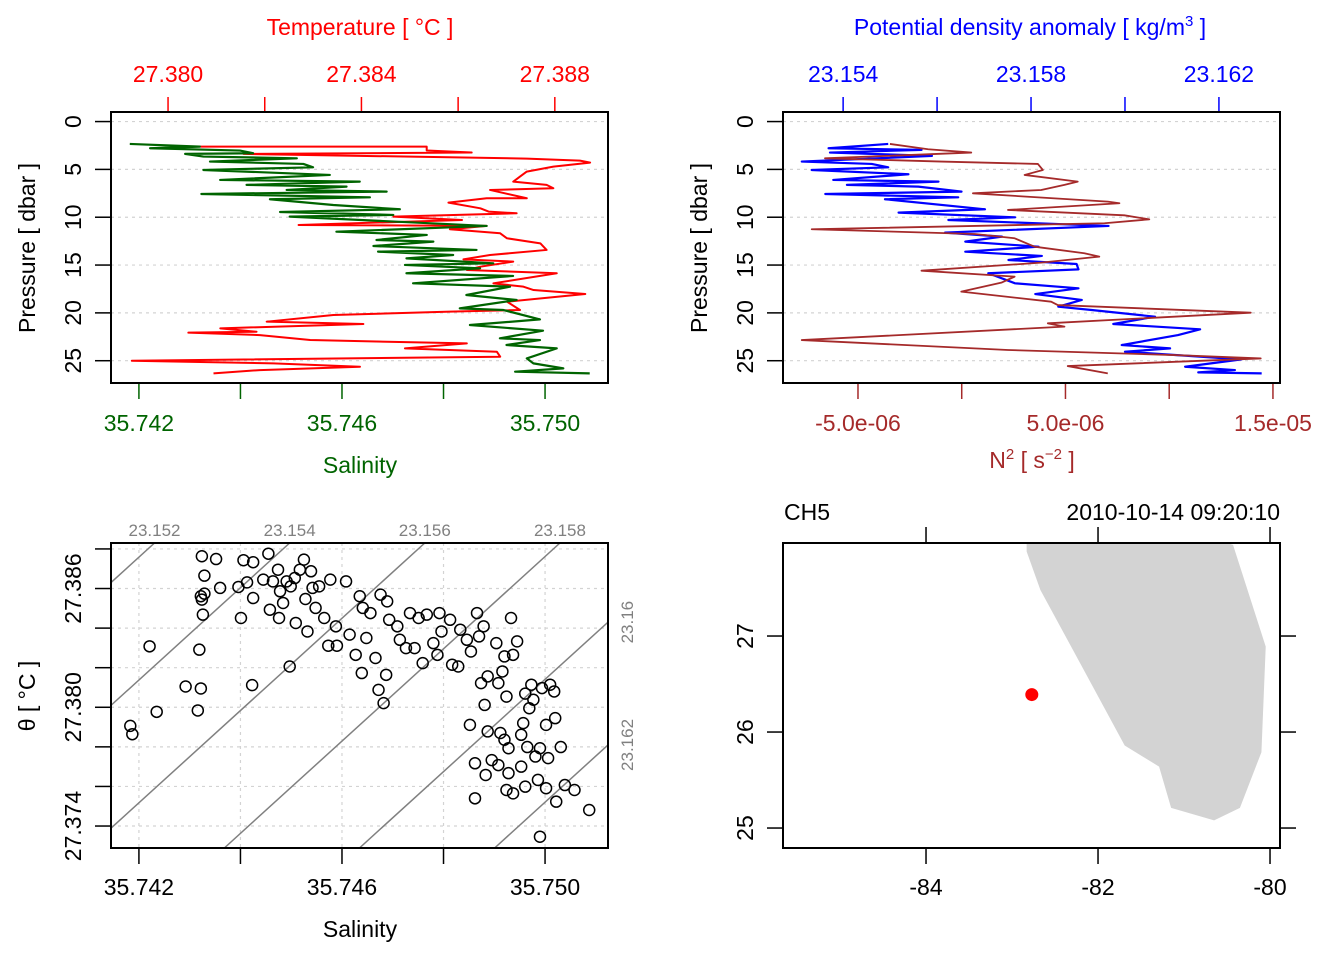 The width and height of the screenshot is (1344, 960). I want to click on bottom-tick-label: 1.5e-05, so click(1273, 423).